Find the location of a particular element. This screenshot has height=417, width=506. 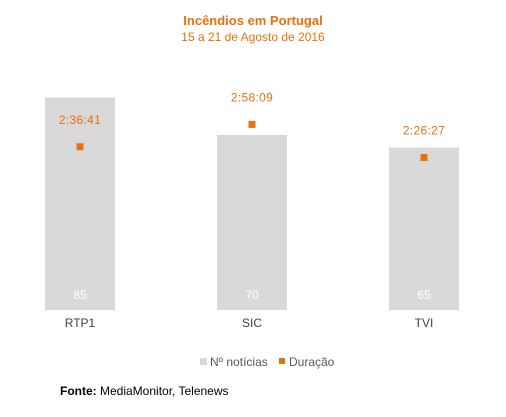

source-note: Fonte: MediaMonitor, Telenews is located at coordinates (144, 391).